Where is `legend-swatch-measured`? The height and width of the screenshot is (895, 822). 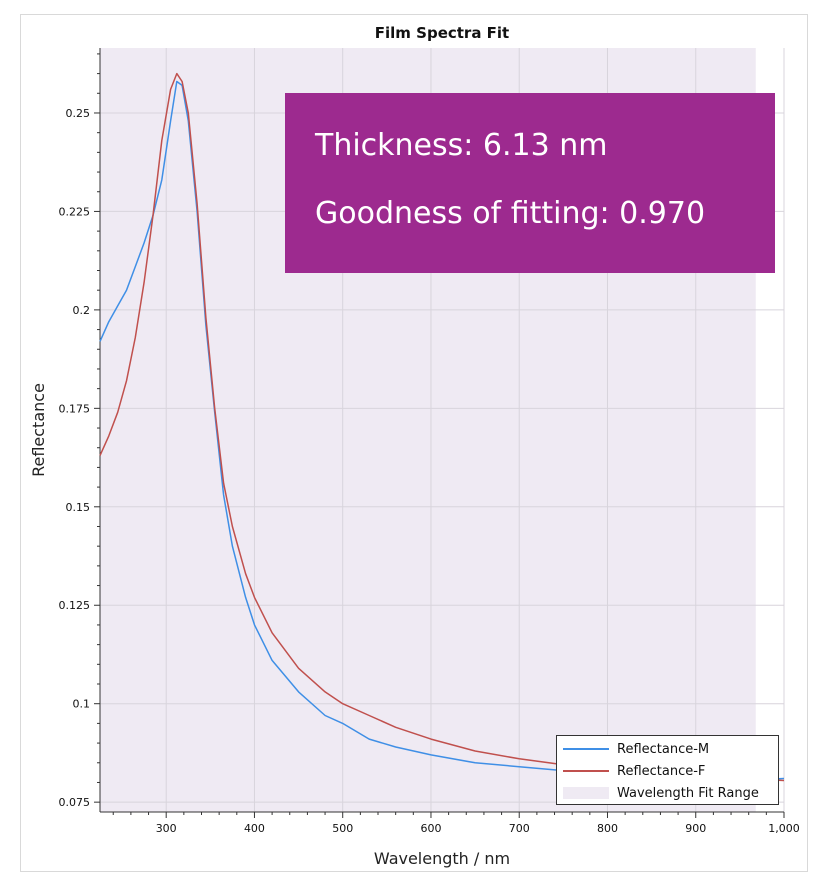 legend-swatch-measured is located at coordinates (586, 749).